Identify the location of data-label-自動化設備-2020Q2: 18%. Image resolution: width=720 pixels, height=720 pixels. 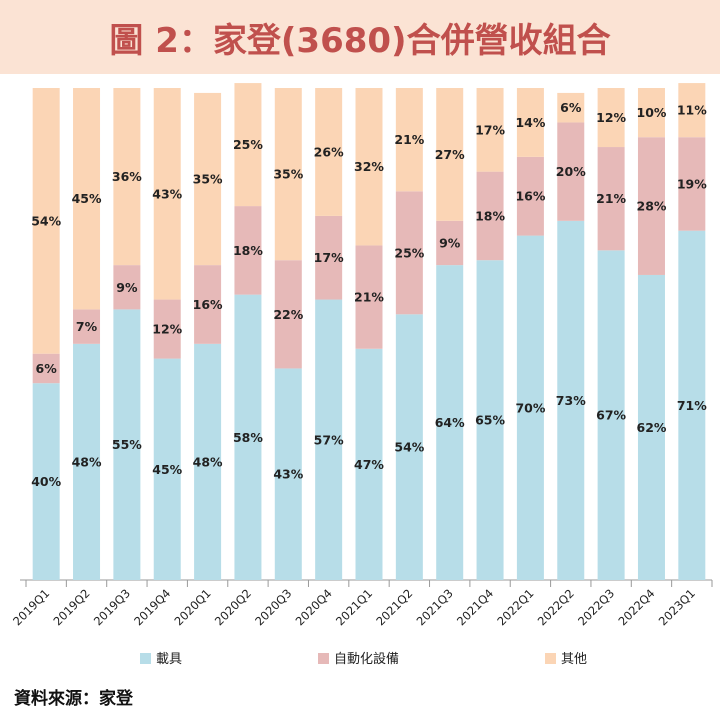
(248, 250).